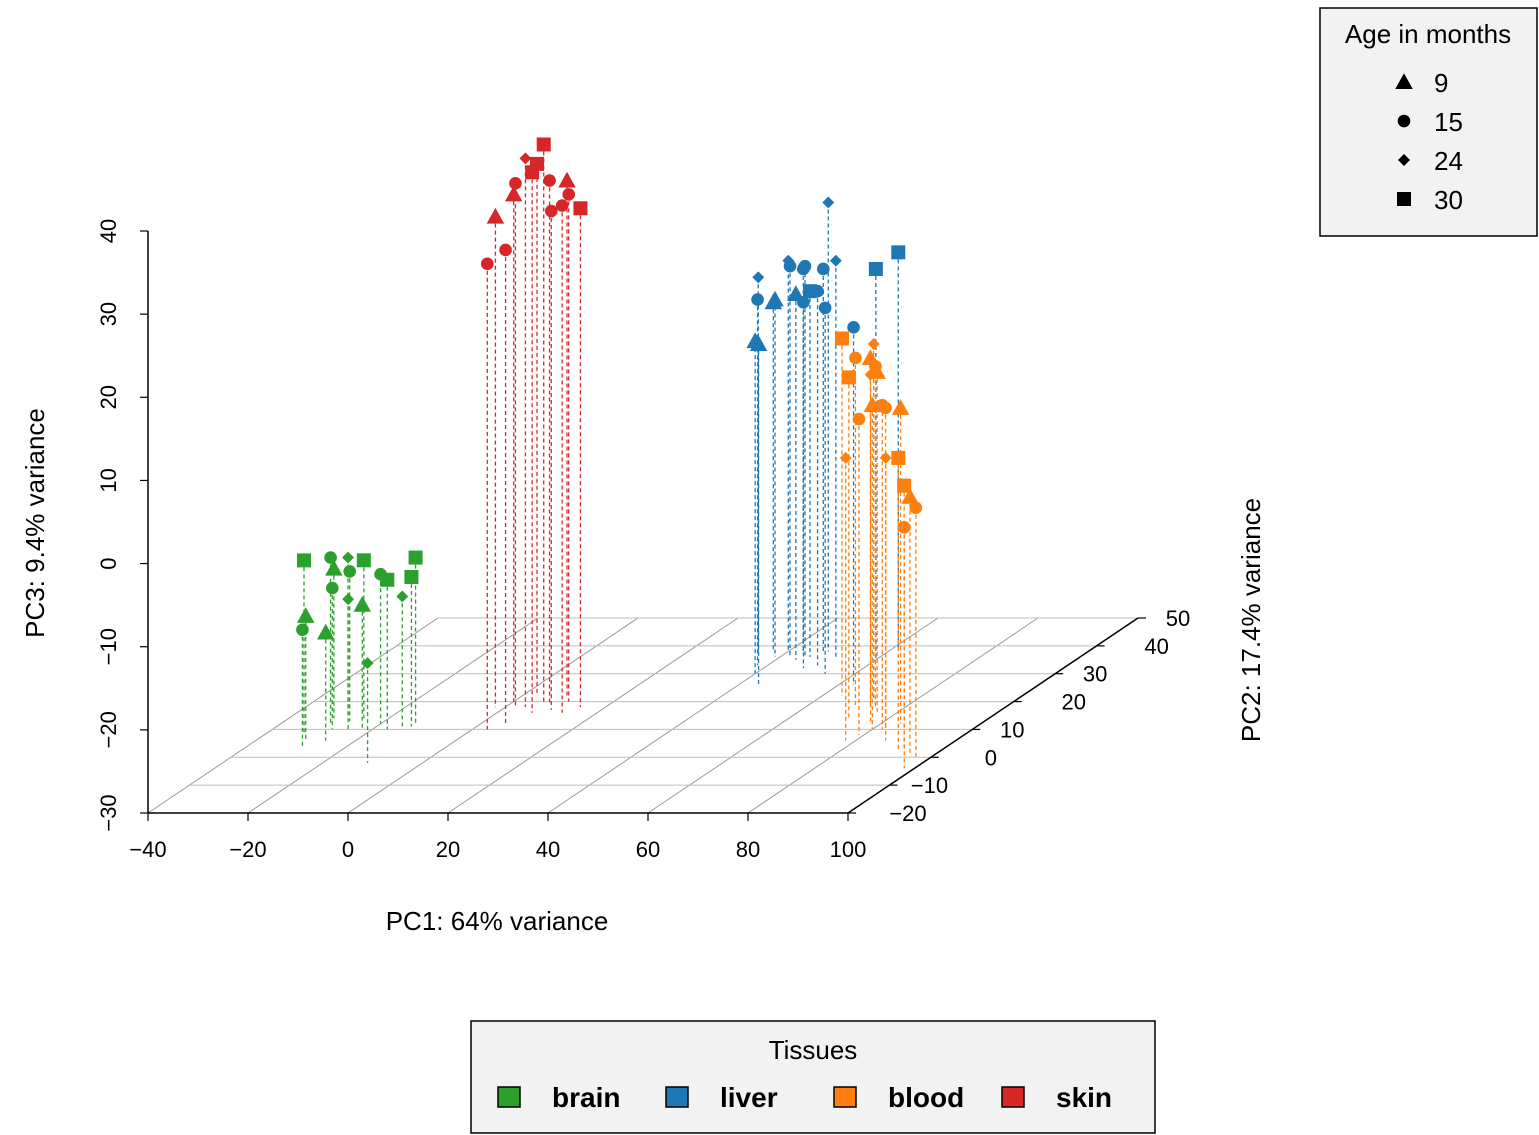 Image resolution: width=1539 pixels, height=1135 pixels. I want to click on tissue-label-skin: skin, so click(1084, 1097).